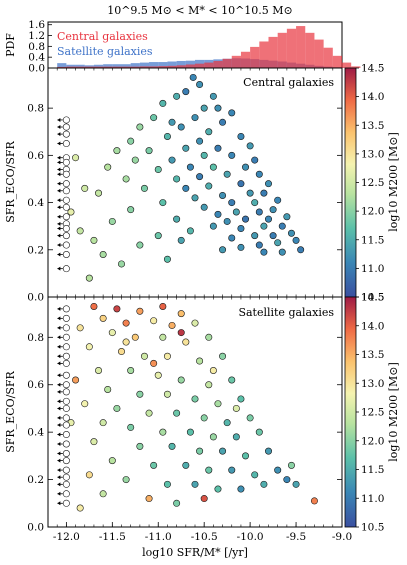 This screenshot has height=565, width=407. What do you see at coordinates (36, 25) in the screenshot?
I see `pdf-ytick-label: 1.6` at bounding box center [36, 25].